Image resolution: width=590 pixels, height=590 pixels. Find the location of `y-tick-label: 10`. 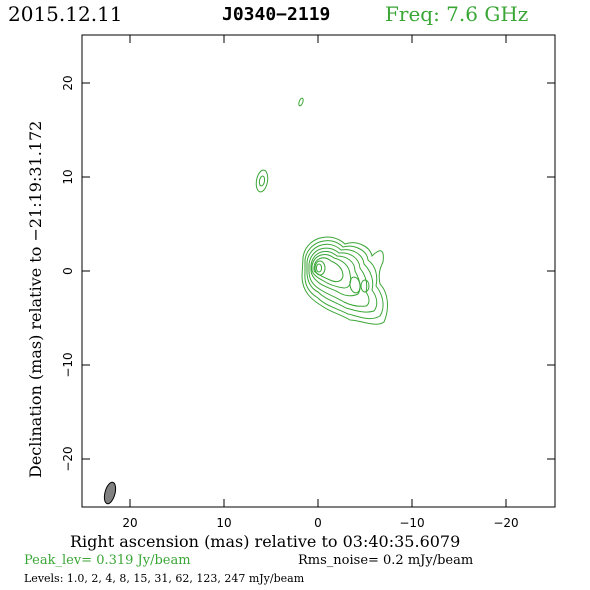

y-tick-label: 10 is located at coordinates (68, 176).